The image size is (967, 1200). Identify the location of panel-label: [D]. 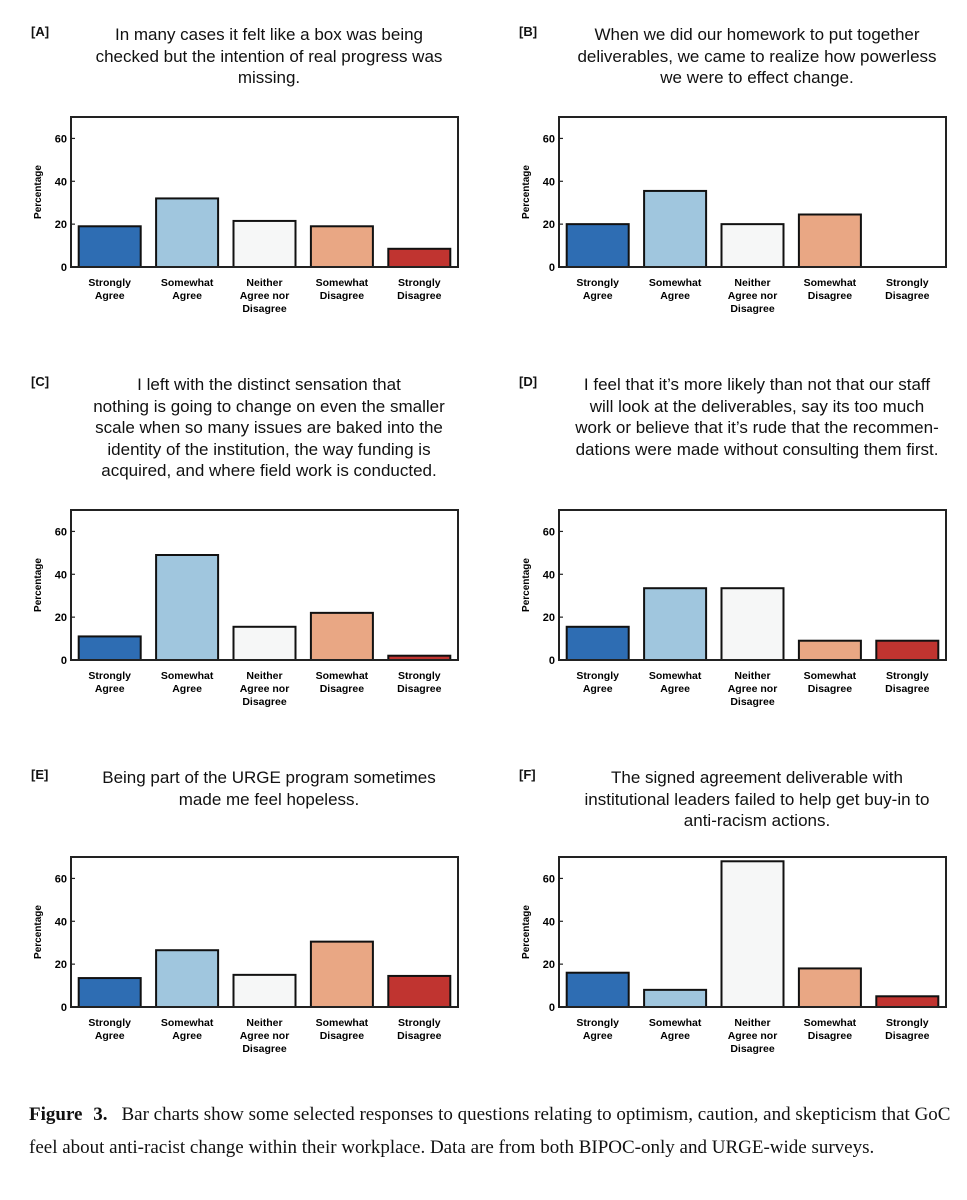
(528, 381).